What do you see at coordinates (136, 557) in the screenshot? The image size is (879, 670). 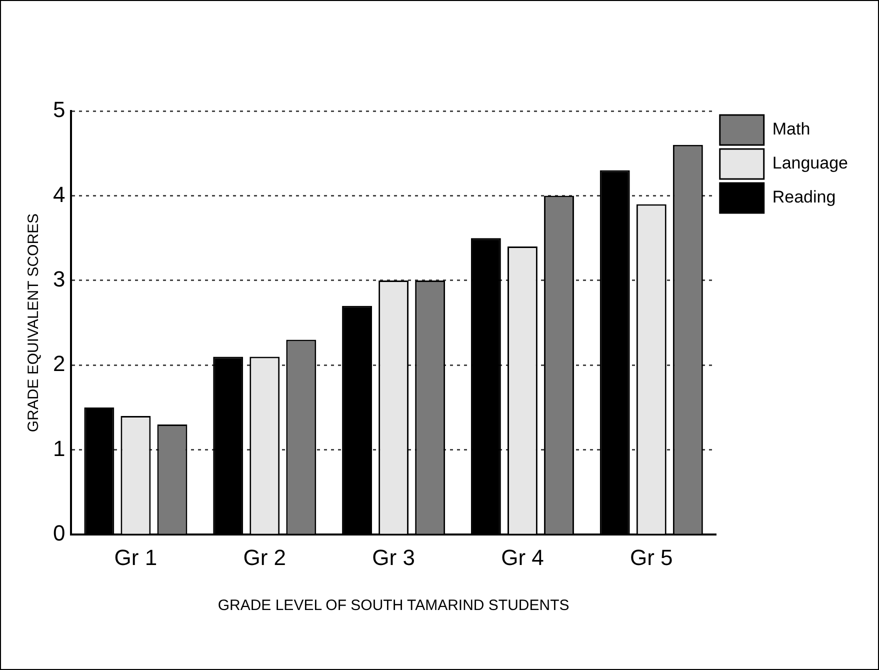 I see `x-tick-label: Gr 1` at bounding box center [136, 557].